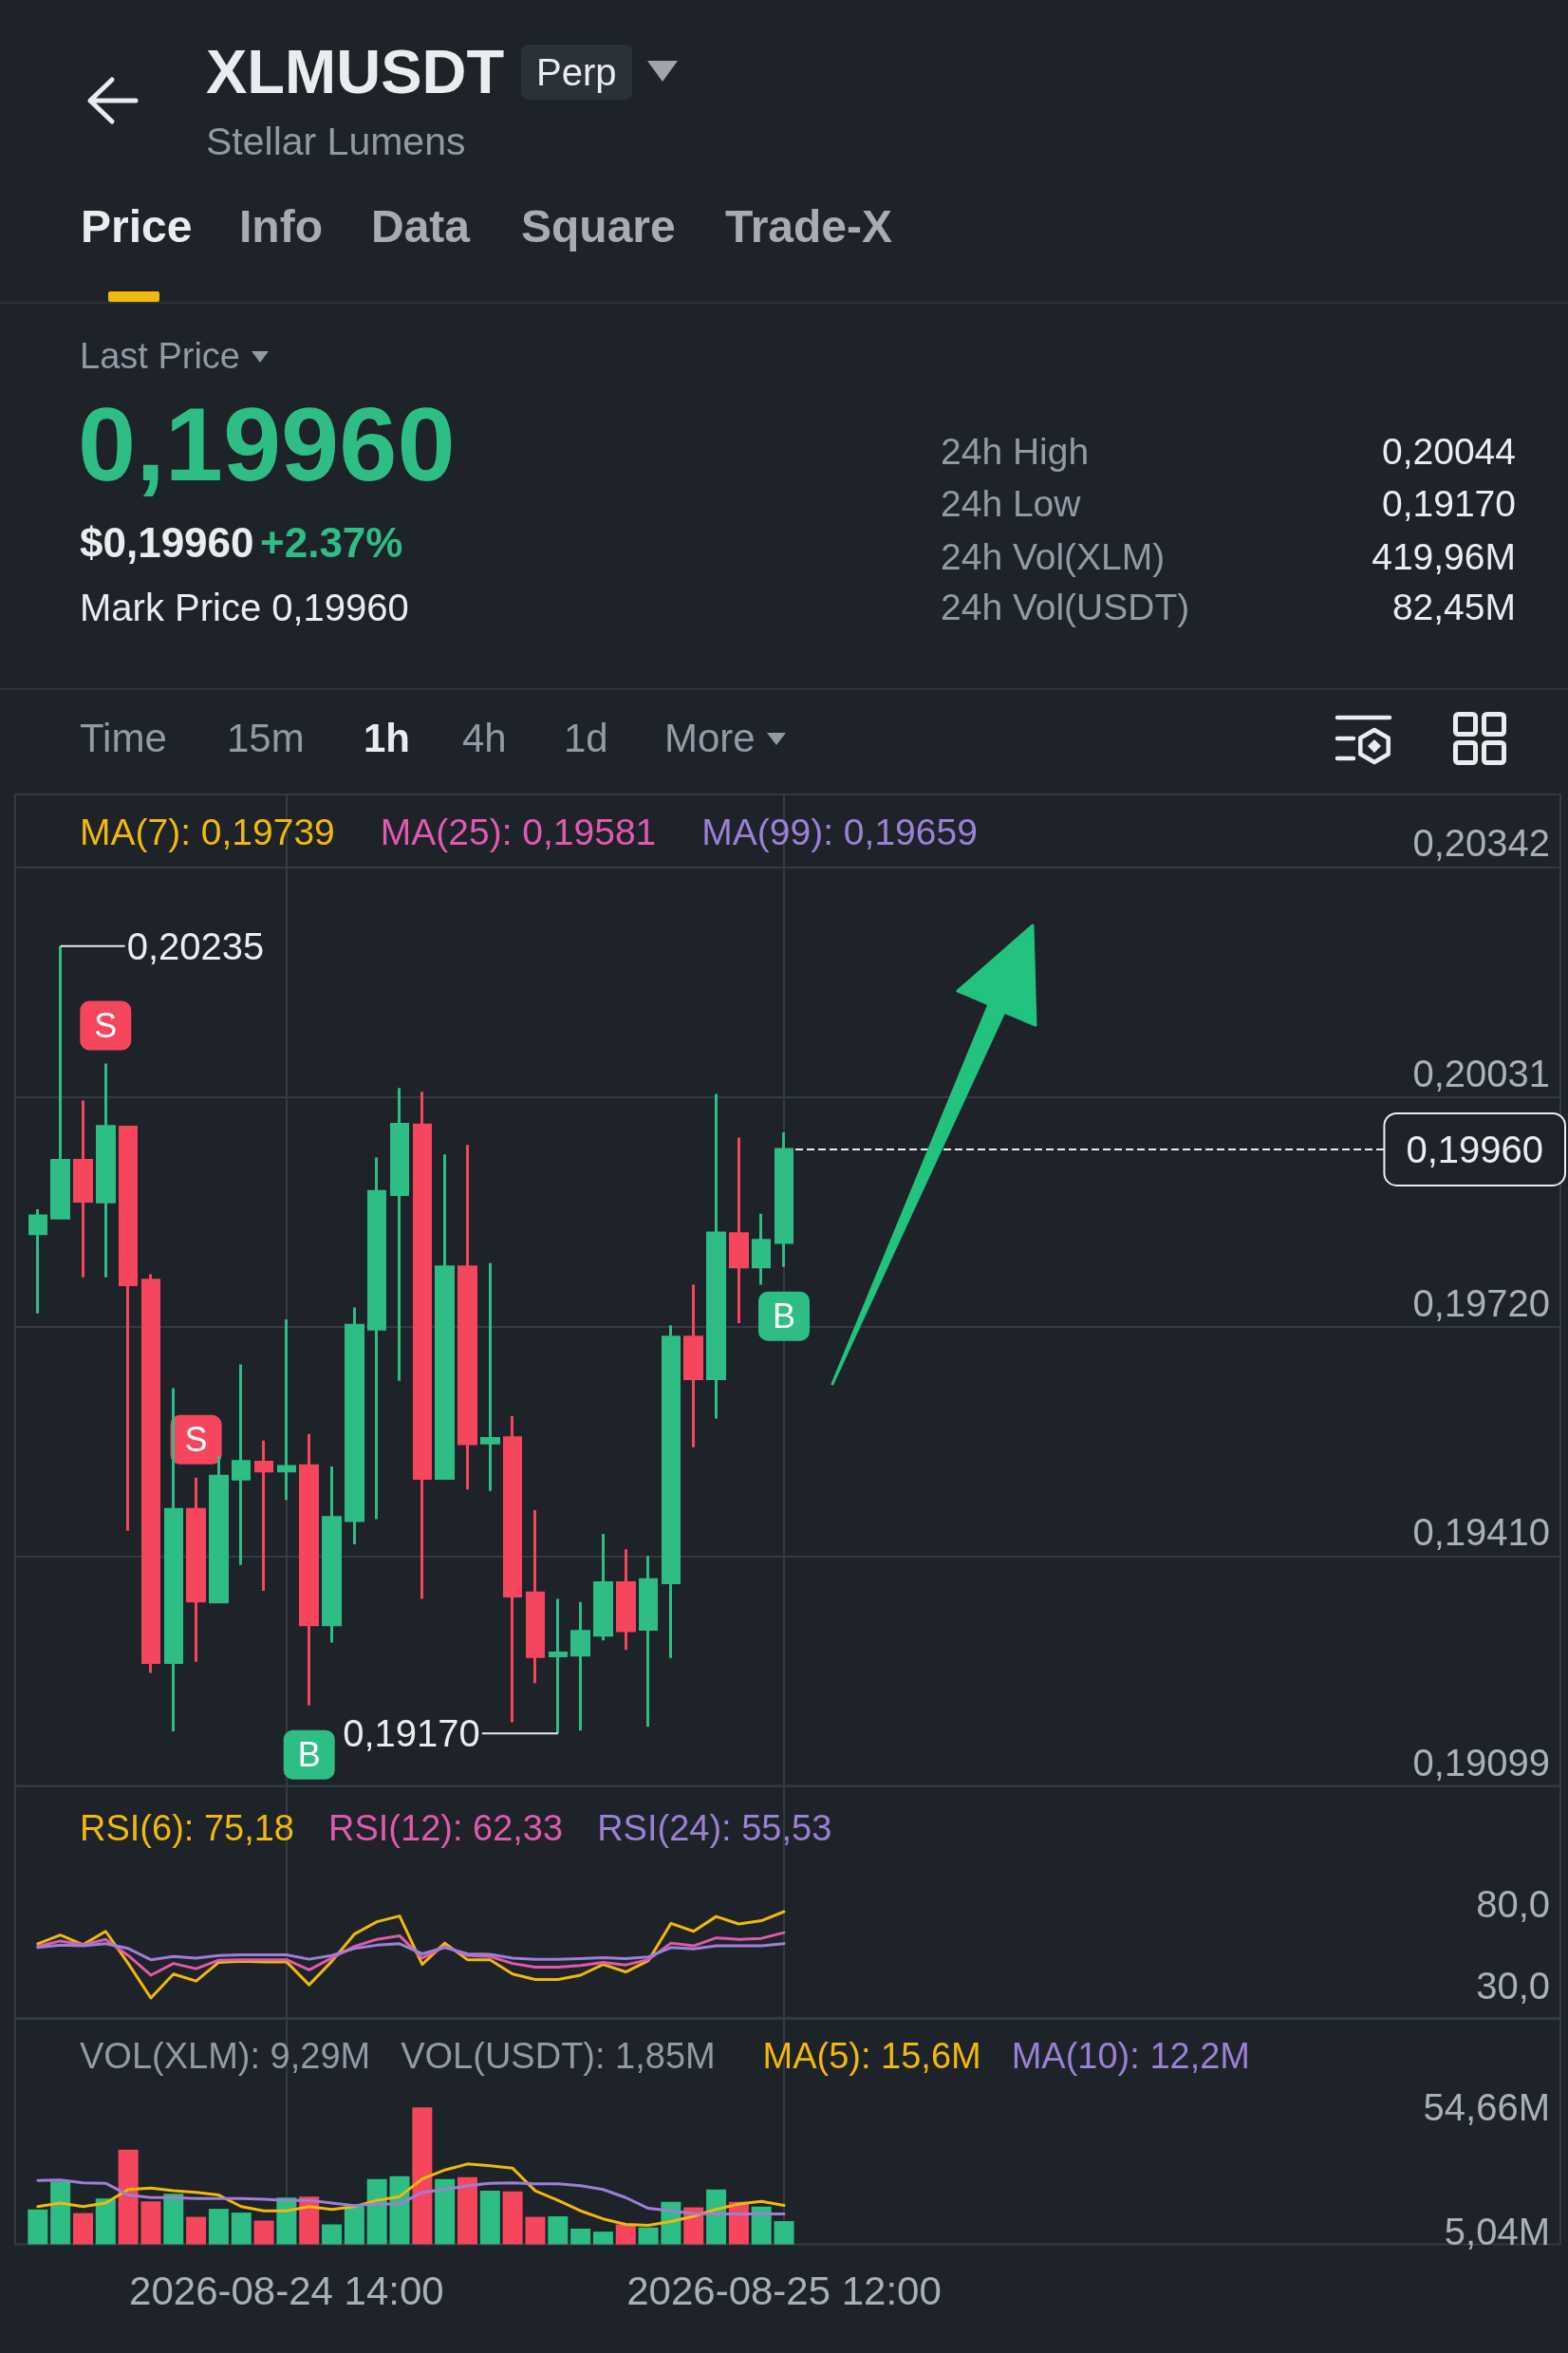 This screenshot has width=1568, height=2353. Describe the element at coordinates (1513, 1903) in the screenshot. I see `y-tick-label: 80,0` at that location.